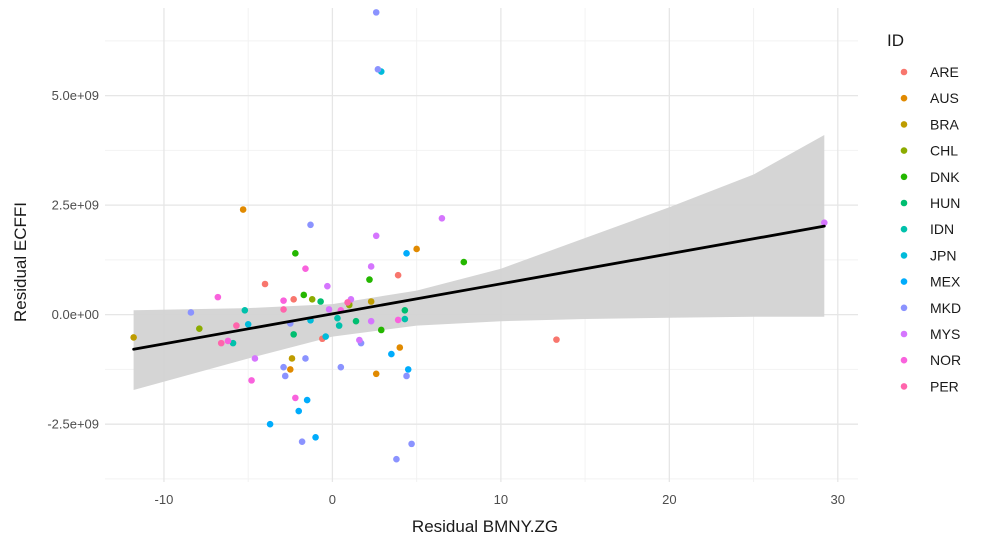 The image size is (986, 543). I want to click on x-tick-label: 0, so click(332, 499).